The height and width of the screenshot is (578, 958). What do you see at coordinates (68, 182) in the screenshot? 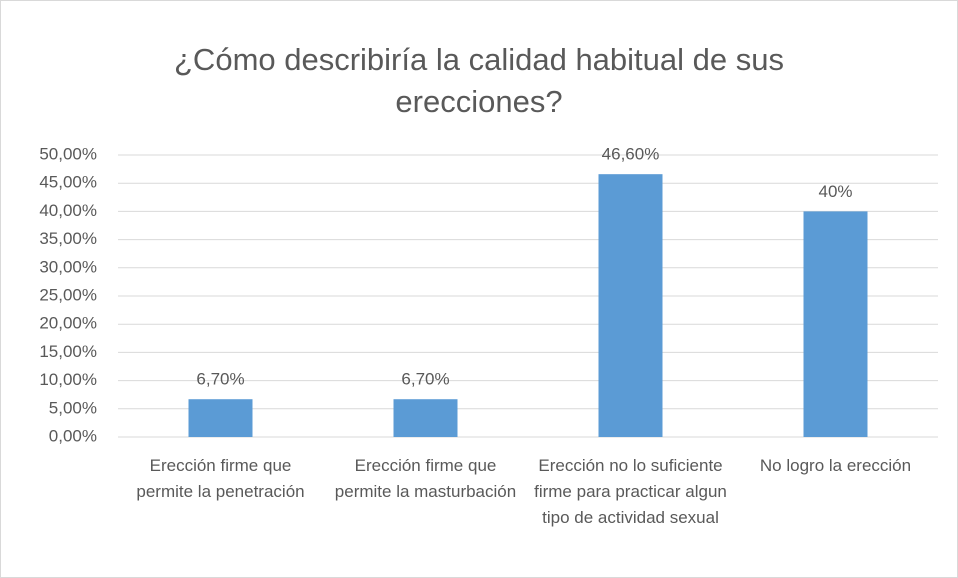
I see `y-tick-label: 45,00%` at bounding box center [68, 182].